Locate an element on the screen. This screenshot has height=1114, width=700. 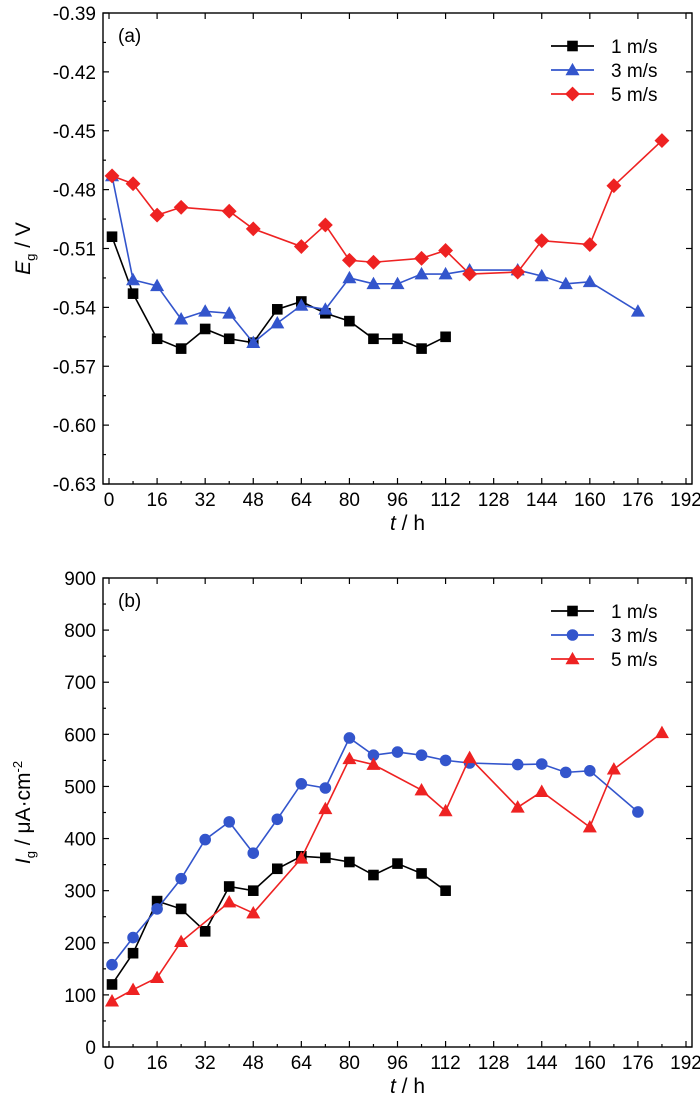
series-3-m-s is located at coordinates (375, 258).